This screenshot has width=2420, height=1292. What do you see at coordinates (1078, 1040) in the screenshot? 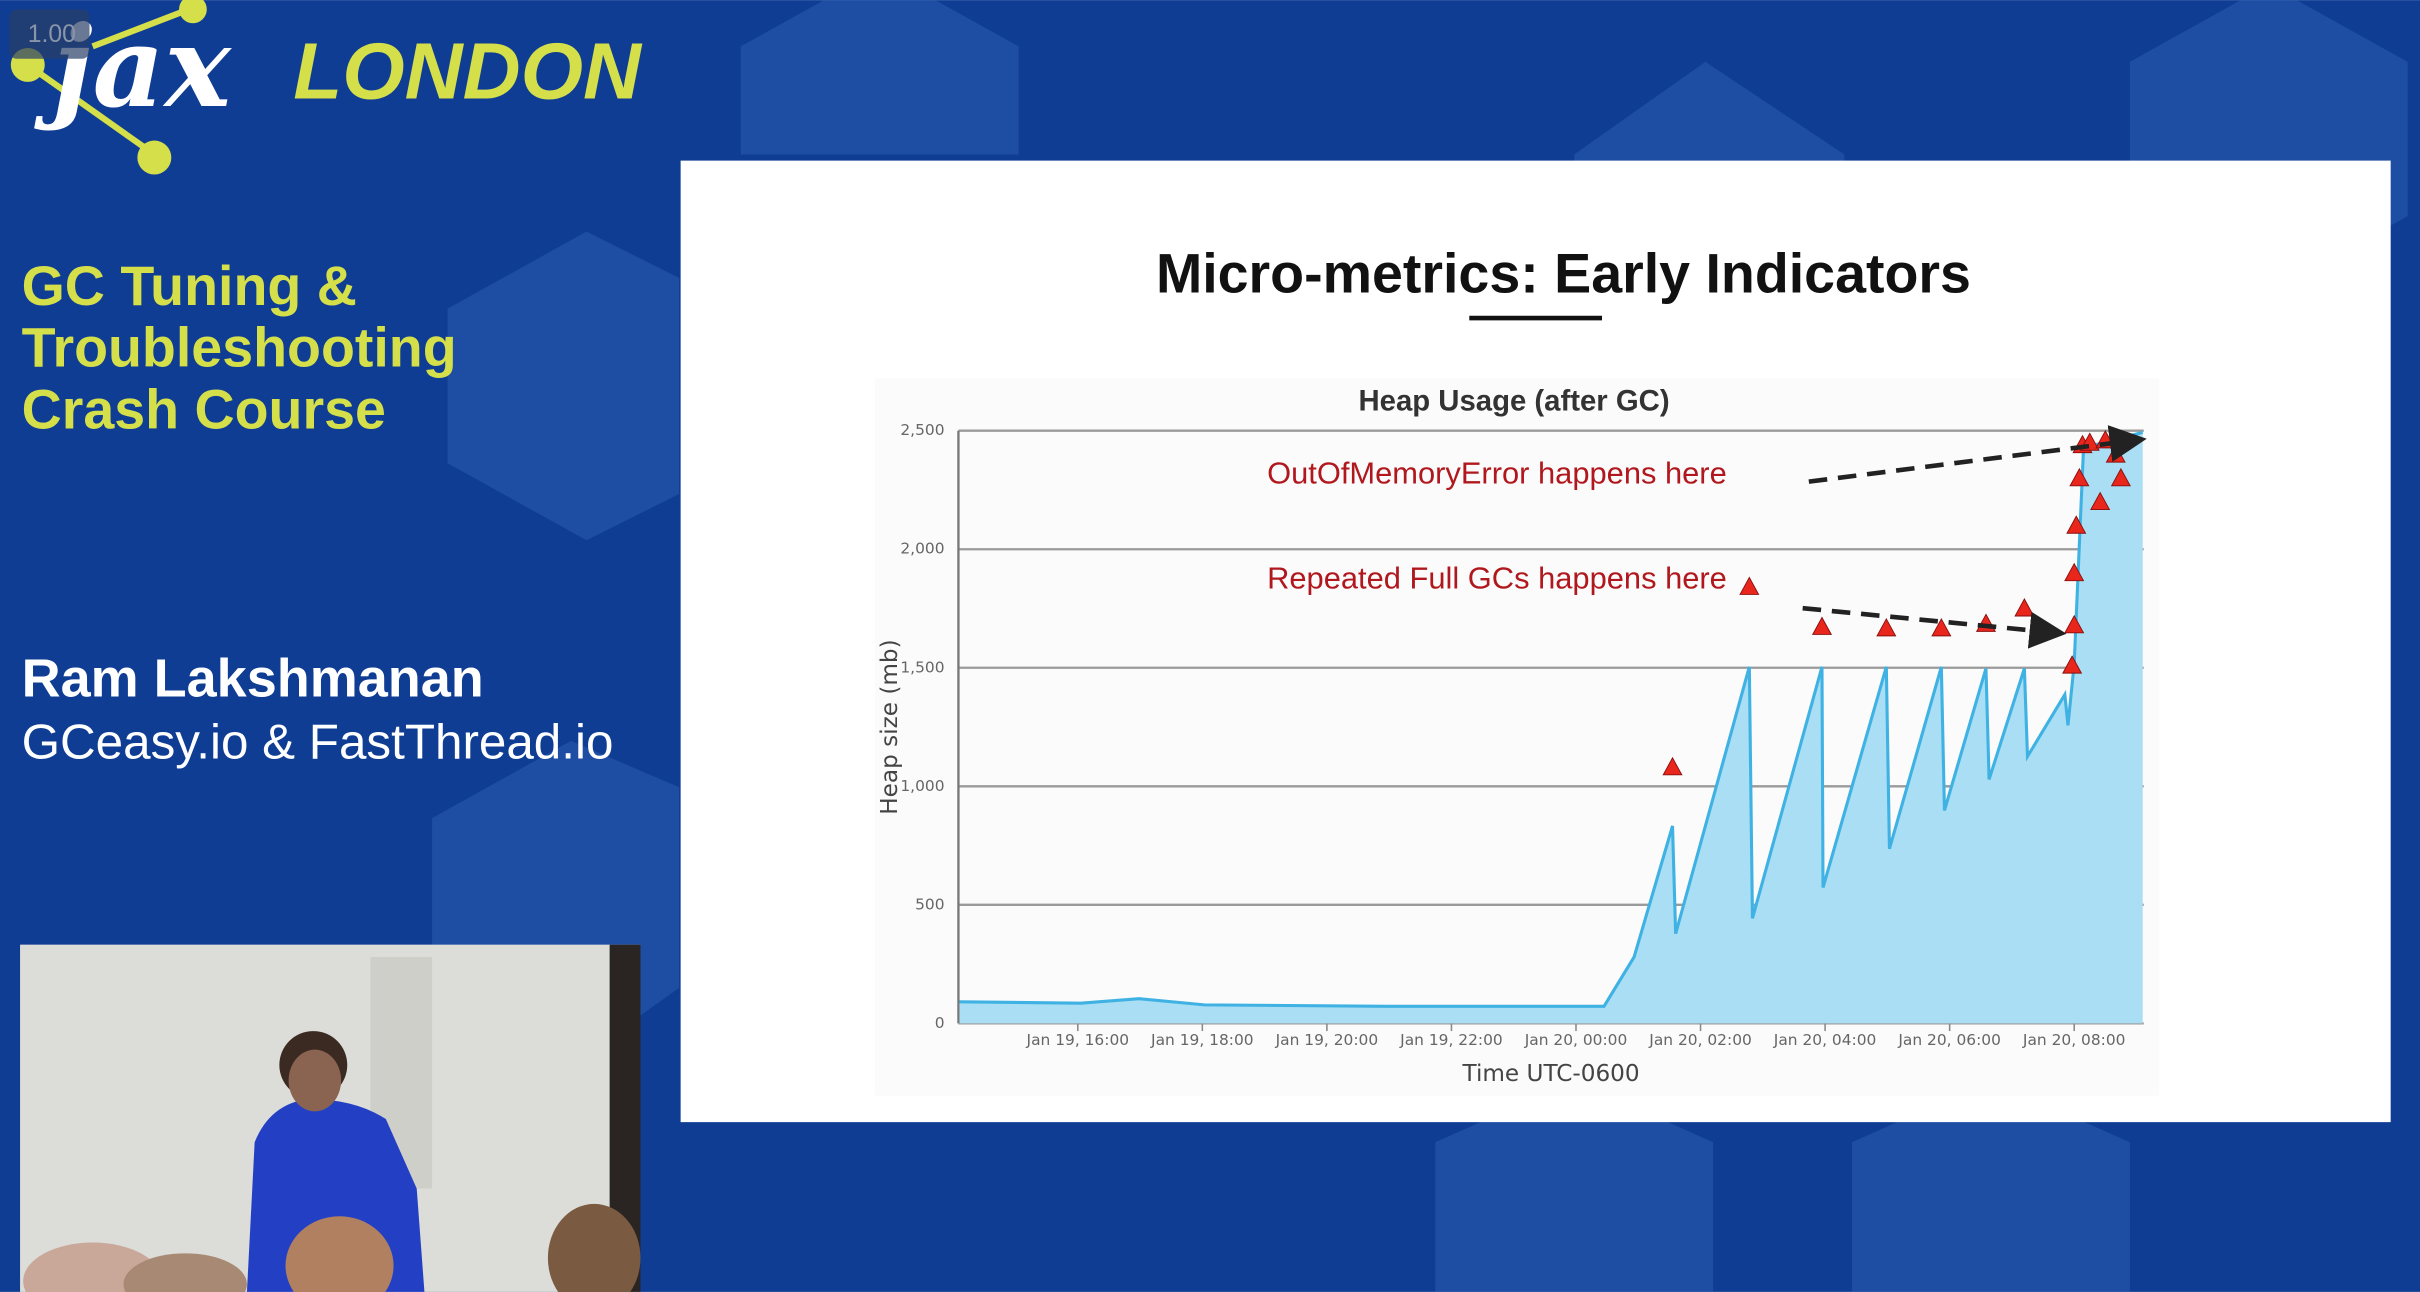
I see `x-tick-label: Jan 19, 16:00` at bounding box center [1078, 1040].